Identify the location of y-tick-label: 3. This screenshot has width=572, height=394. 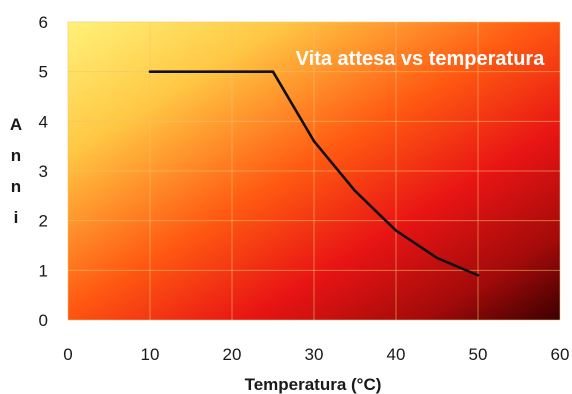
(43, 171).